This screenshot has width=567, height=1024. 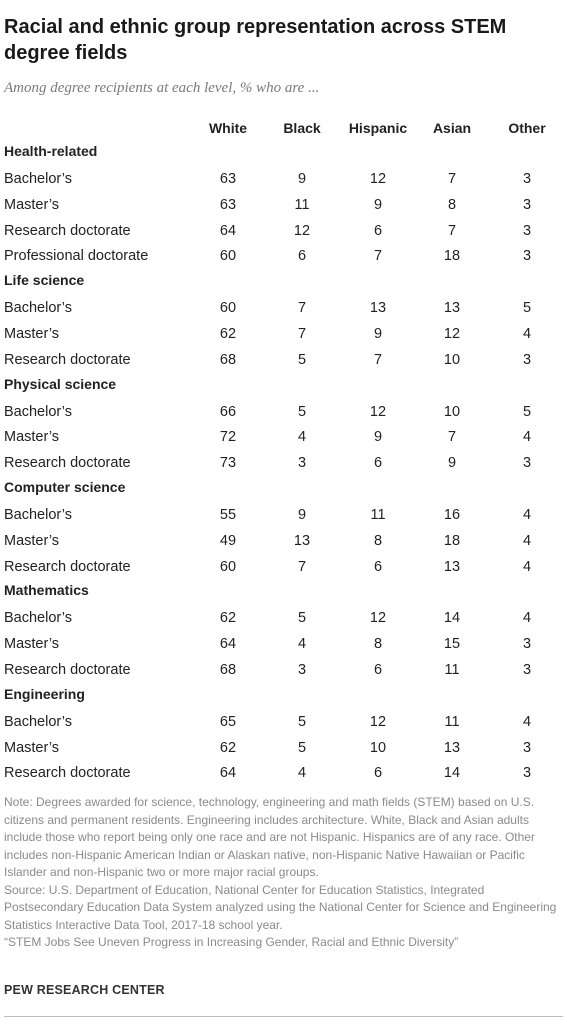 What do you see at coordinates (44, 280) in the screenshot?
I see `group-label: Life science` at bounding box center [44, 280].